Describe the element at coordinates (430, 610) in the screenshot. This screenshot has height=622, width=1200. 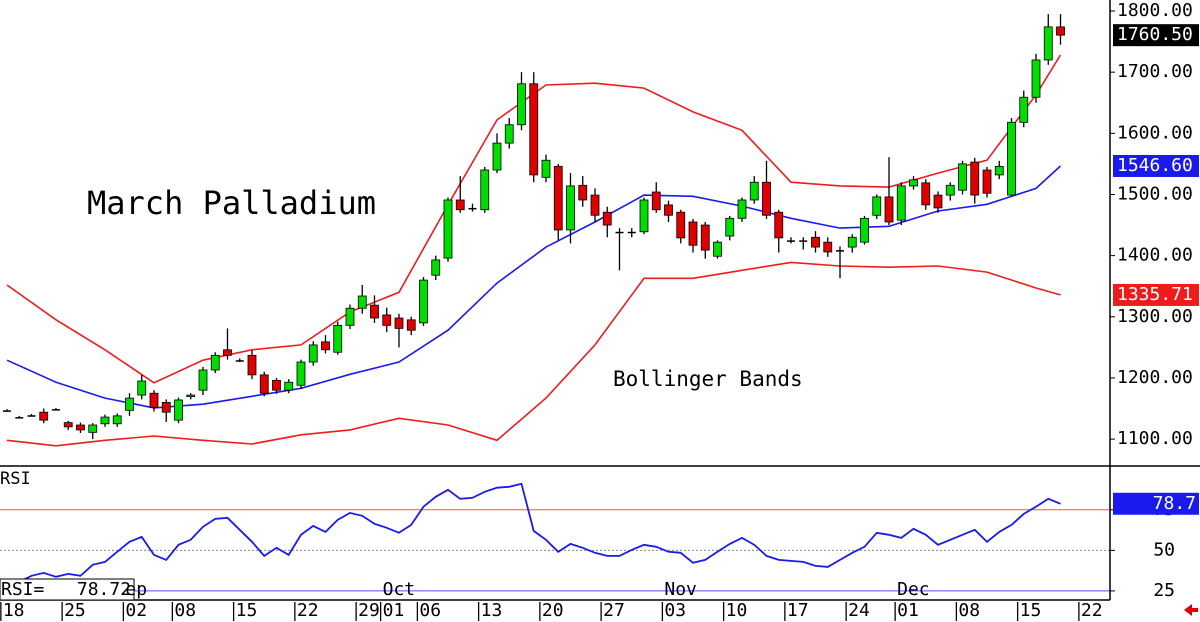
I see `x-tick-label: 06` at that location.